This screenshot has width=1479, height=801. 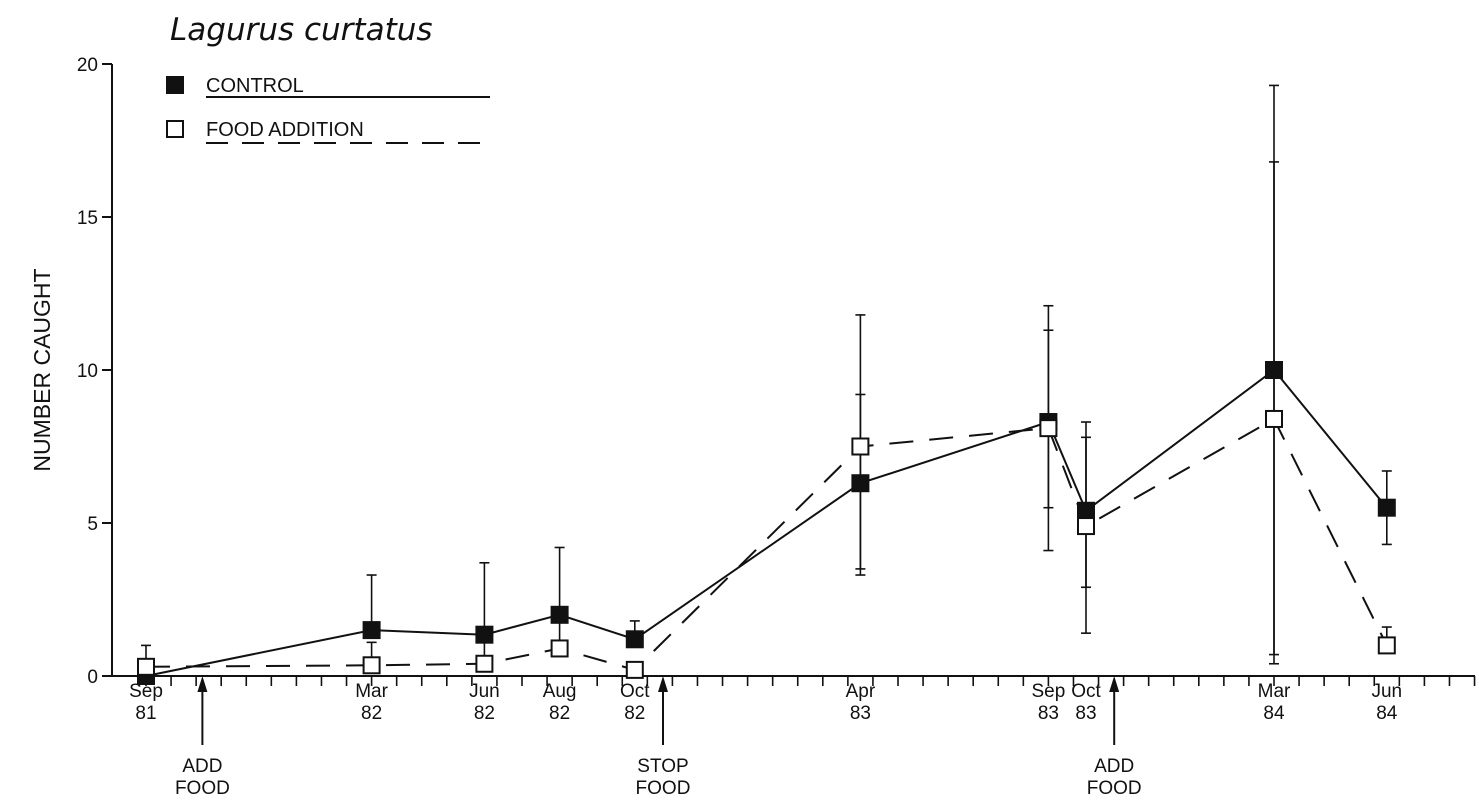 I want to click on event-label-line1: STOP, so click(x=662, y=766).